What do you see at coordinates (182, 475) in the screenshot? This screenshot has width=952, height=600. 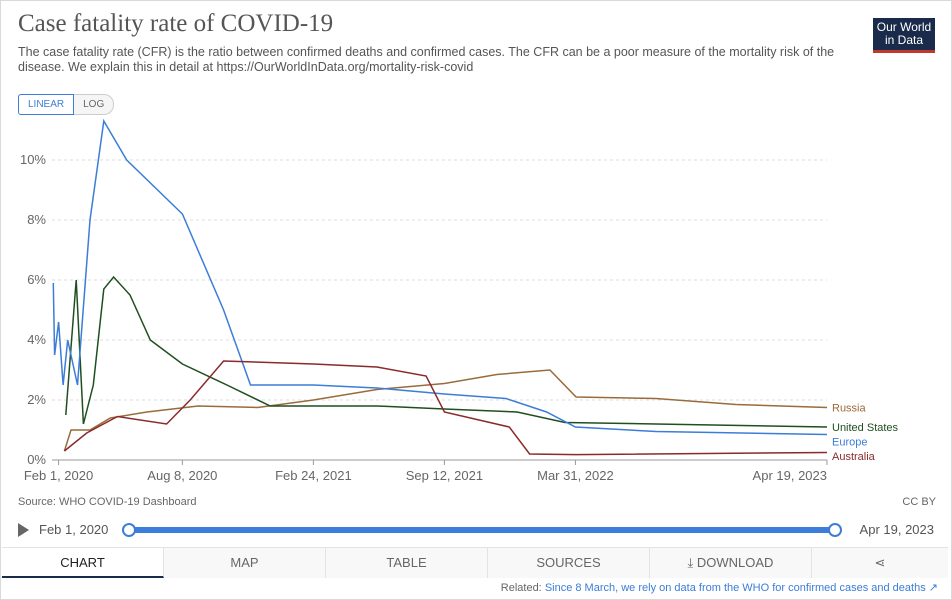 I see `x-tick-label: Aug 8, 2020` at bounding box center [182, 475].